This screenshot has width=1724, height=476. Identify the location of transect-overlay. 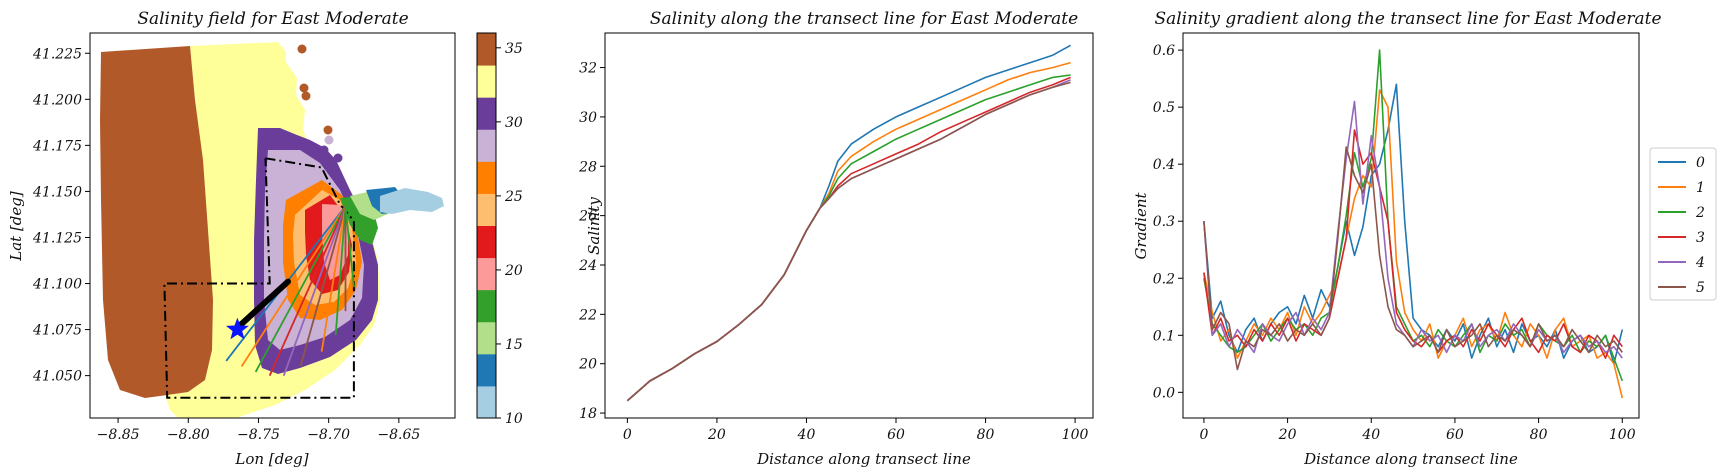
(259, 278).